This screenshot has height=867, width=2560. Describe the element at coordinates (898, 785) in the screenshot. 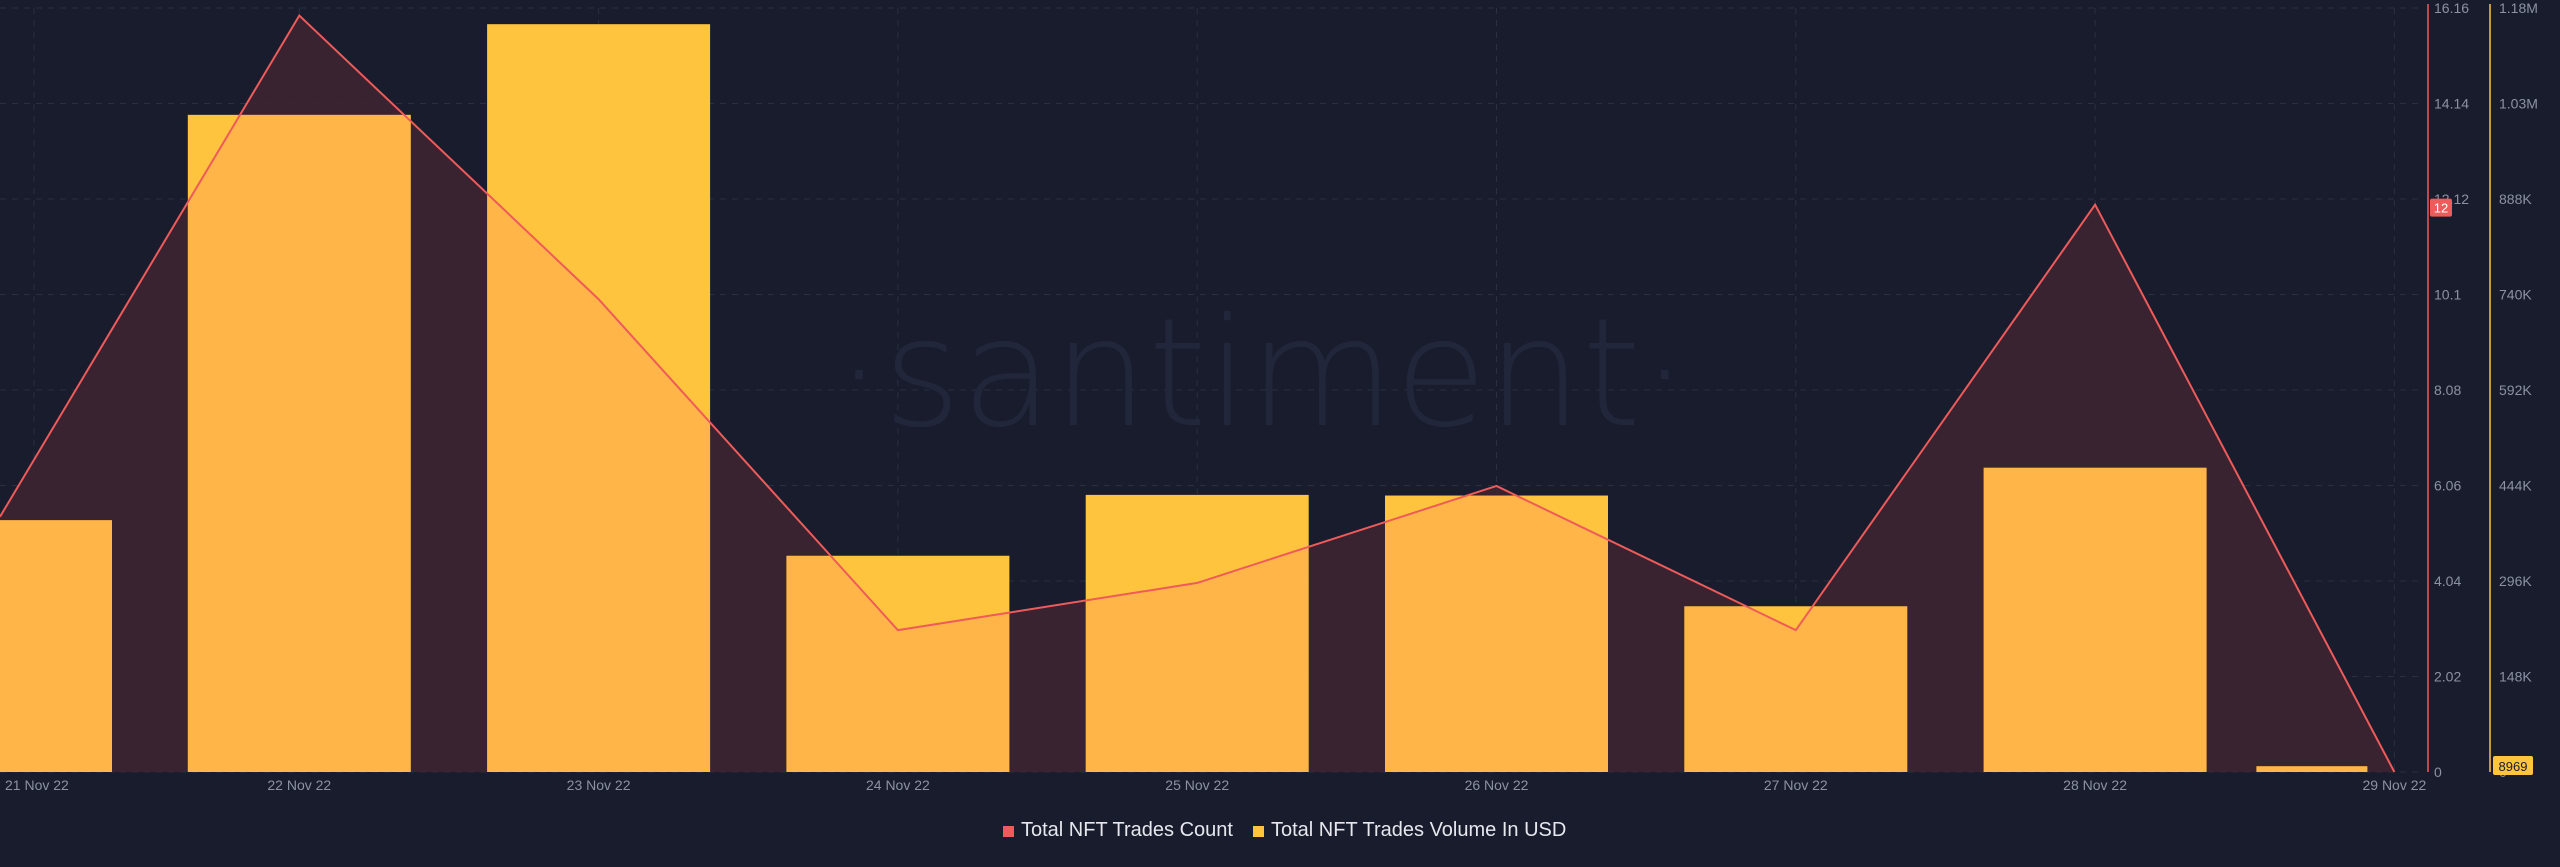

I see `x-tick-label: 24 Nov 22` at that location.